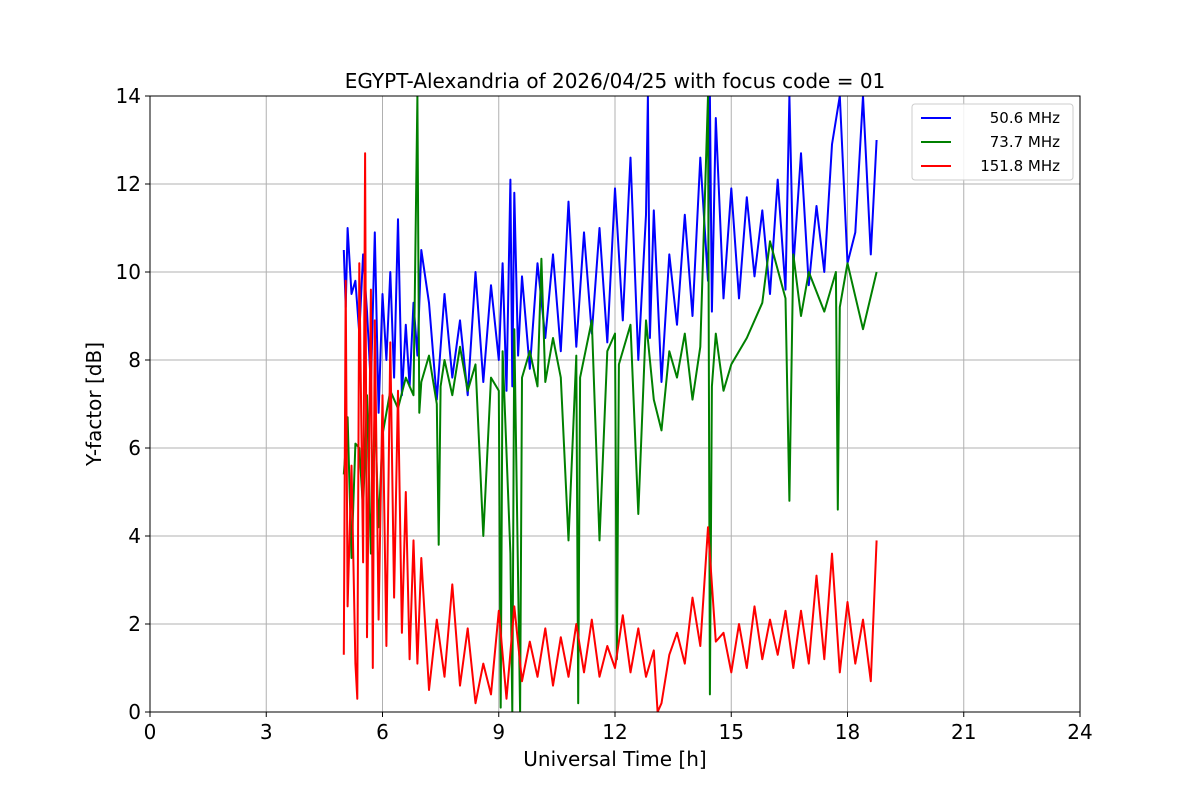 This screenshot has width=1200, height=800. Describe the element at coordinates (128, 272) in the screenshot. I see `y-tick-label: 10` at that location.